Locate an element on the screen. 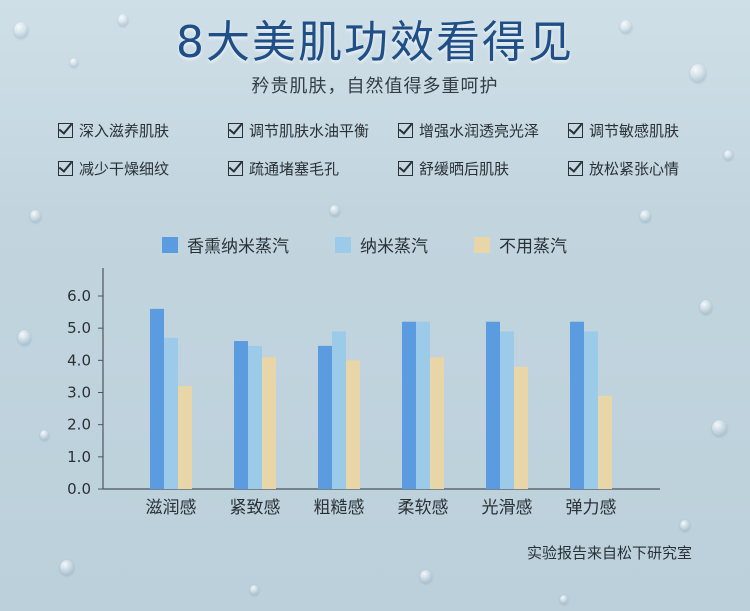  benefit-item: 放松紧张心情 is located at coordinates (623, 168).